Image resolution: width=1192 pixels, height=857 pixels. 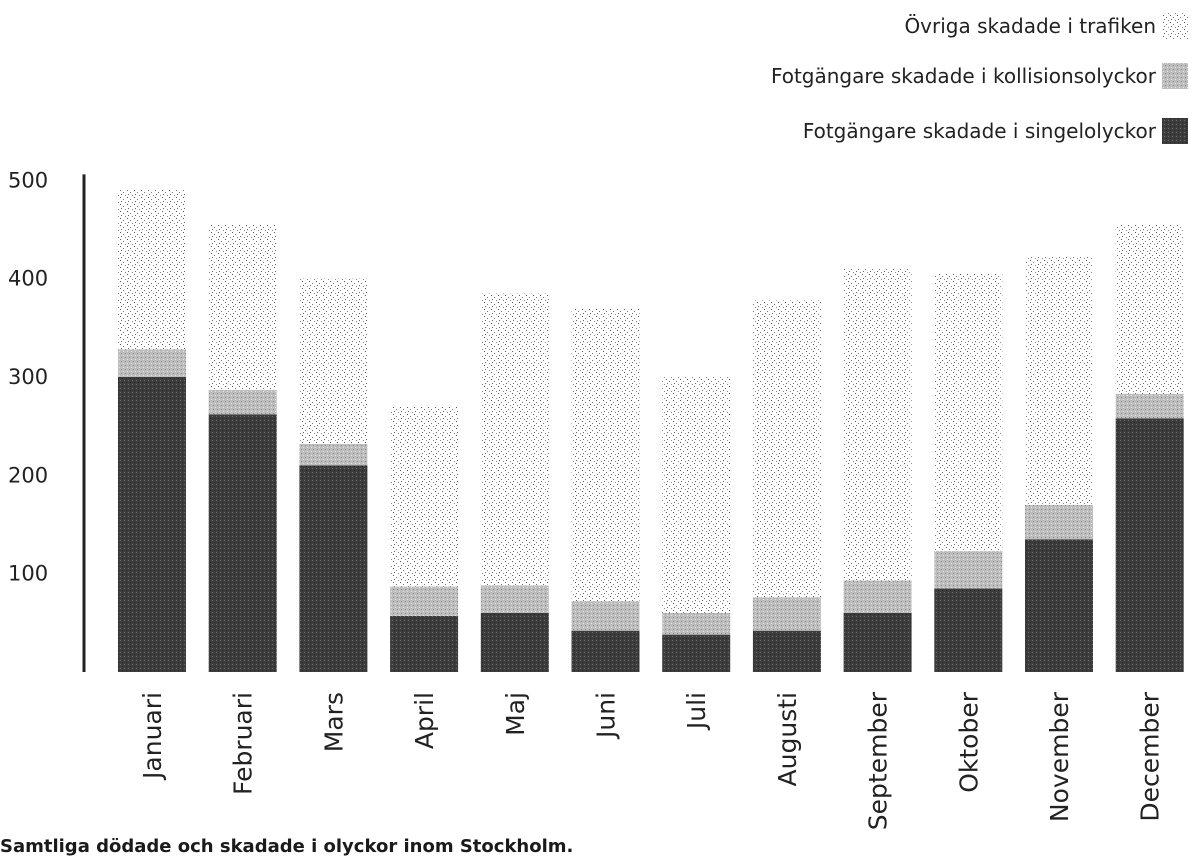 I want to click on x-tick-label: April, so click(x=424, y=720).